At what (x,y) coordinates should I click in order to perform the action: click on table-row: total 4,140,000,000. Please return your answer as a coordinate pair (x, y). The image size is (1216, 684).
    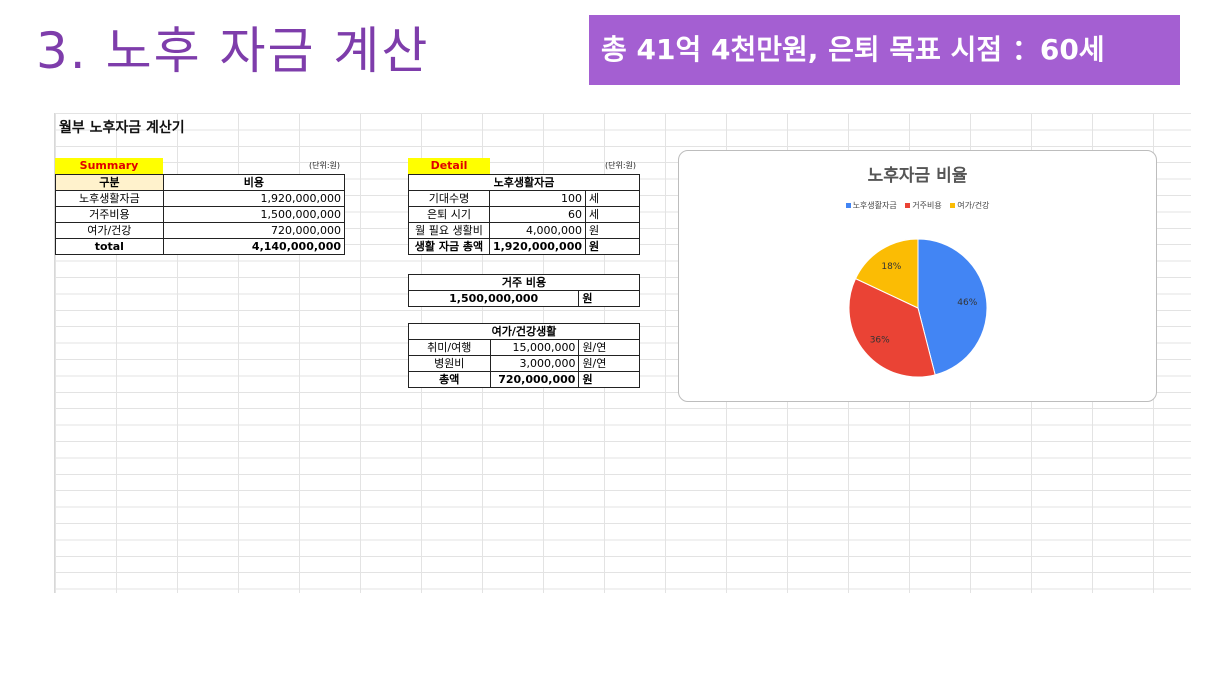
    Looking at the image, I should click on (200, 246).